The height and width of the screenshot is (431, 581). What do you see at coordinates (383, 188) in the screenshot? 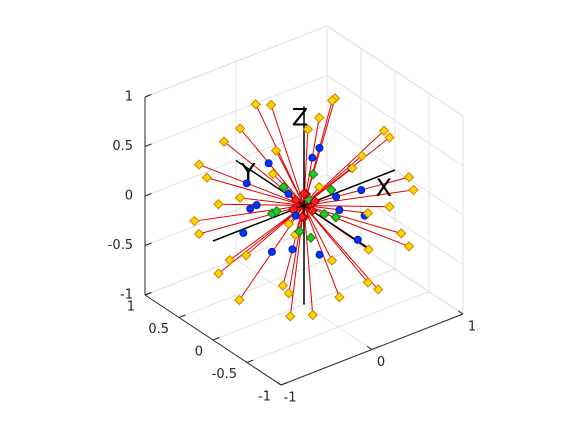
I see `x-axis-label: X` at bounding box center [383, 188].